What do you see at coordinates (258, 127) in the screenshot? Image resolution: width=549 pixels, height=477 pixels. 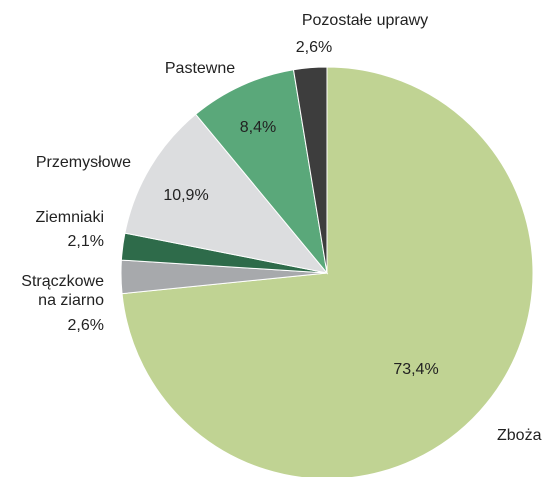 I see `value-label: 8,4%` at bounding box center [258, 127].